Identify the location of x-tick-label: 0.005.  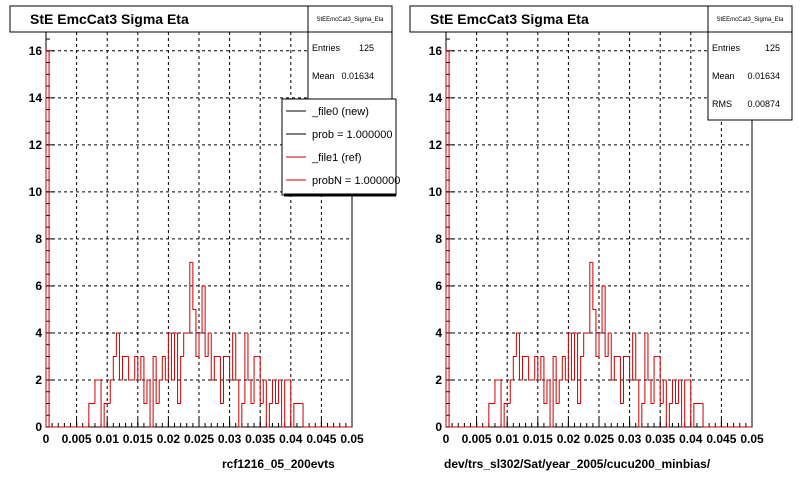
(77, 439).